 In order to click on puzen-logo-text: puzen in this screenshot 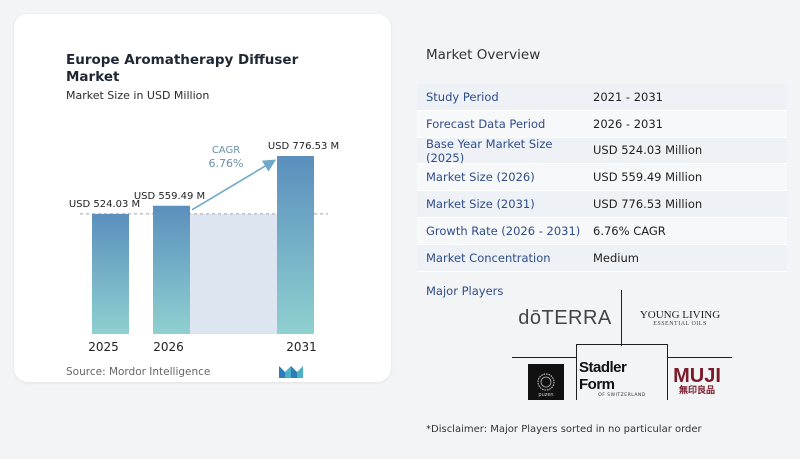, I will do `click(546, 395)`.